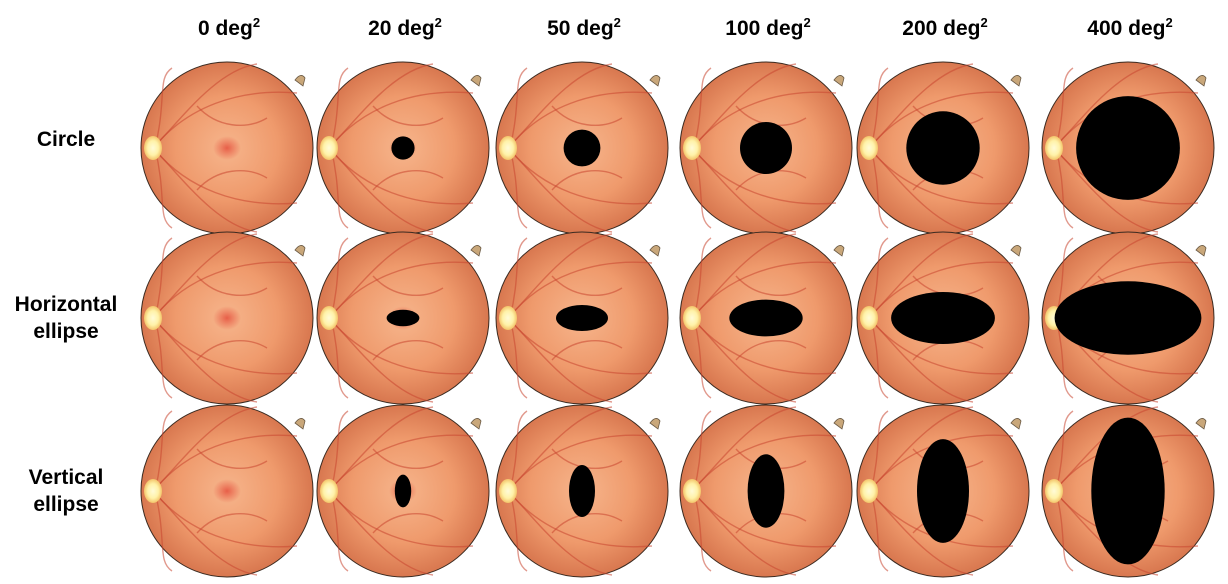  What do you see at coordinates (405, 27) in the screenshot?
I see `col-header-20: 20 deg2` at bounding box center [405, 27].